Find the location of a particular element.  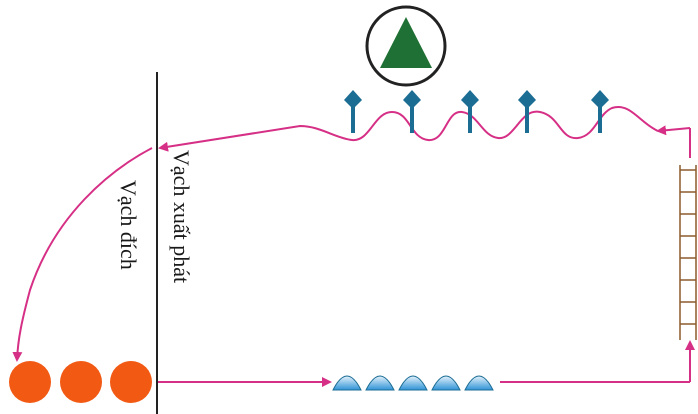

cone-icon is located at coordinates (406, 46).